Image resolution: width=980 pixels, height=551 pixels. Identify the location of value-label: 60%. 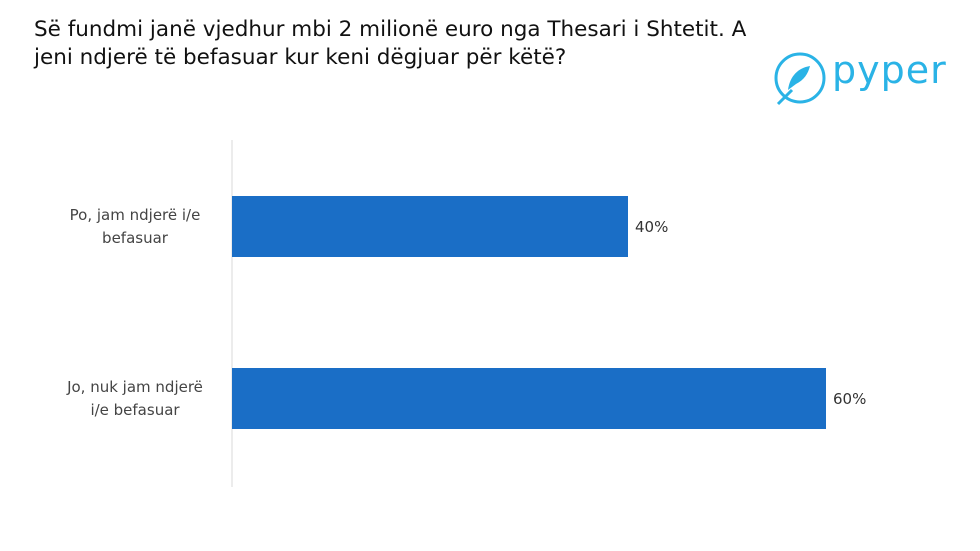
(850, 398).